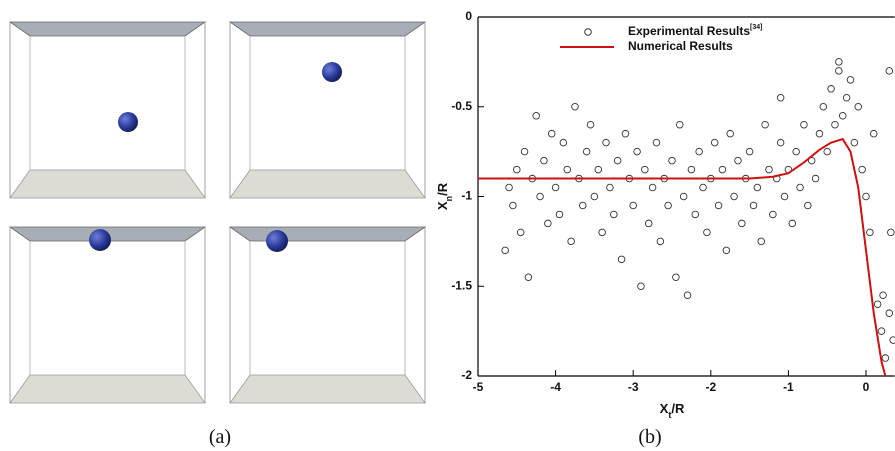 This screenshot has width=895, height=451. Describe the element at coordinates (461, 285) in the screenshot. I see `y-tick-label: -1.5` at that location.